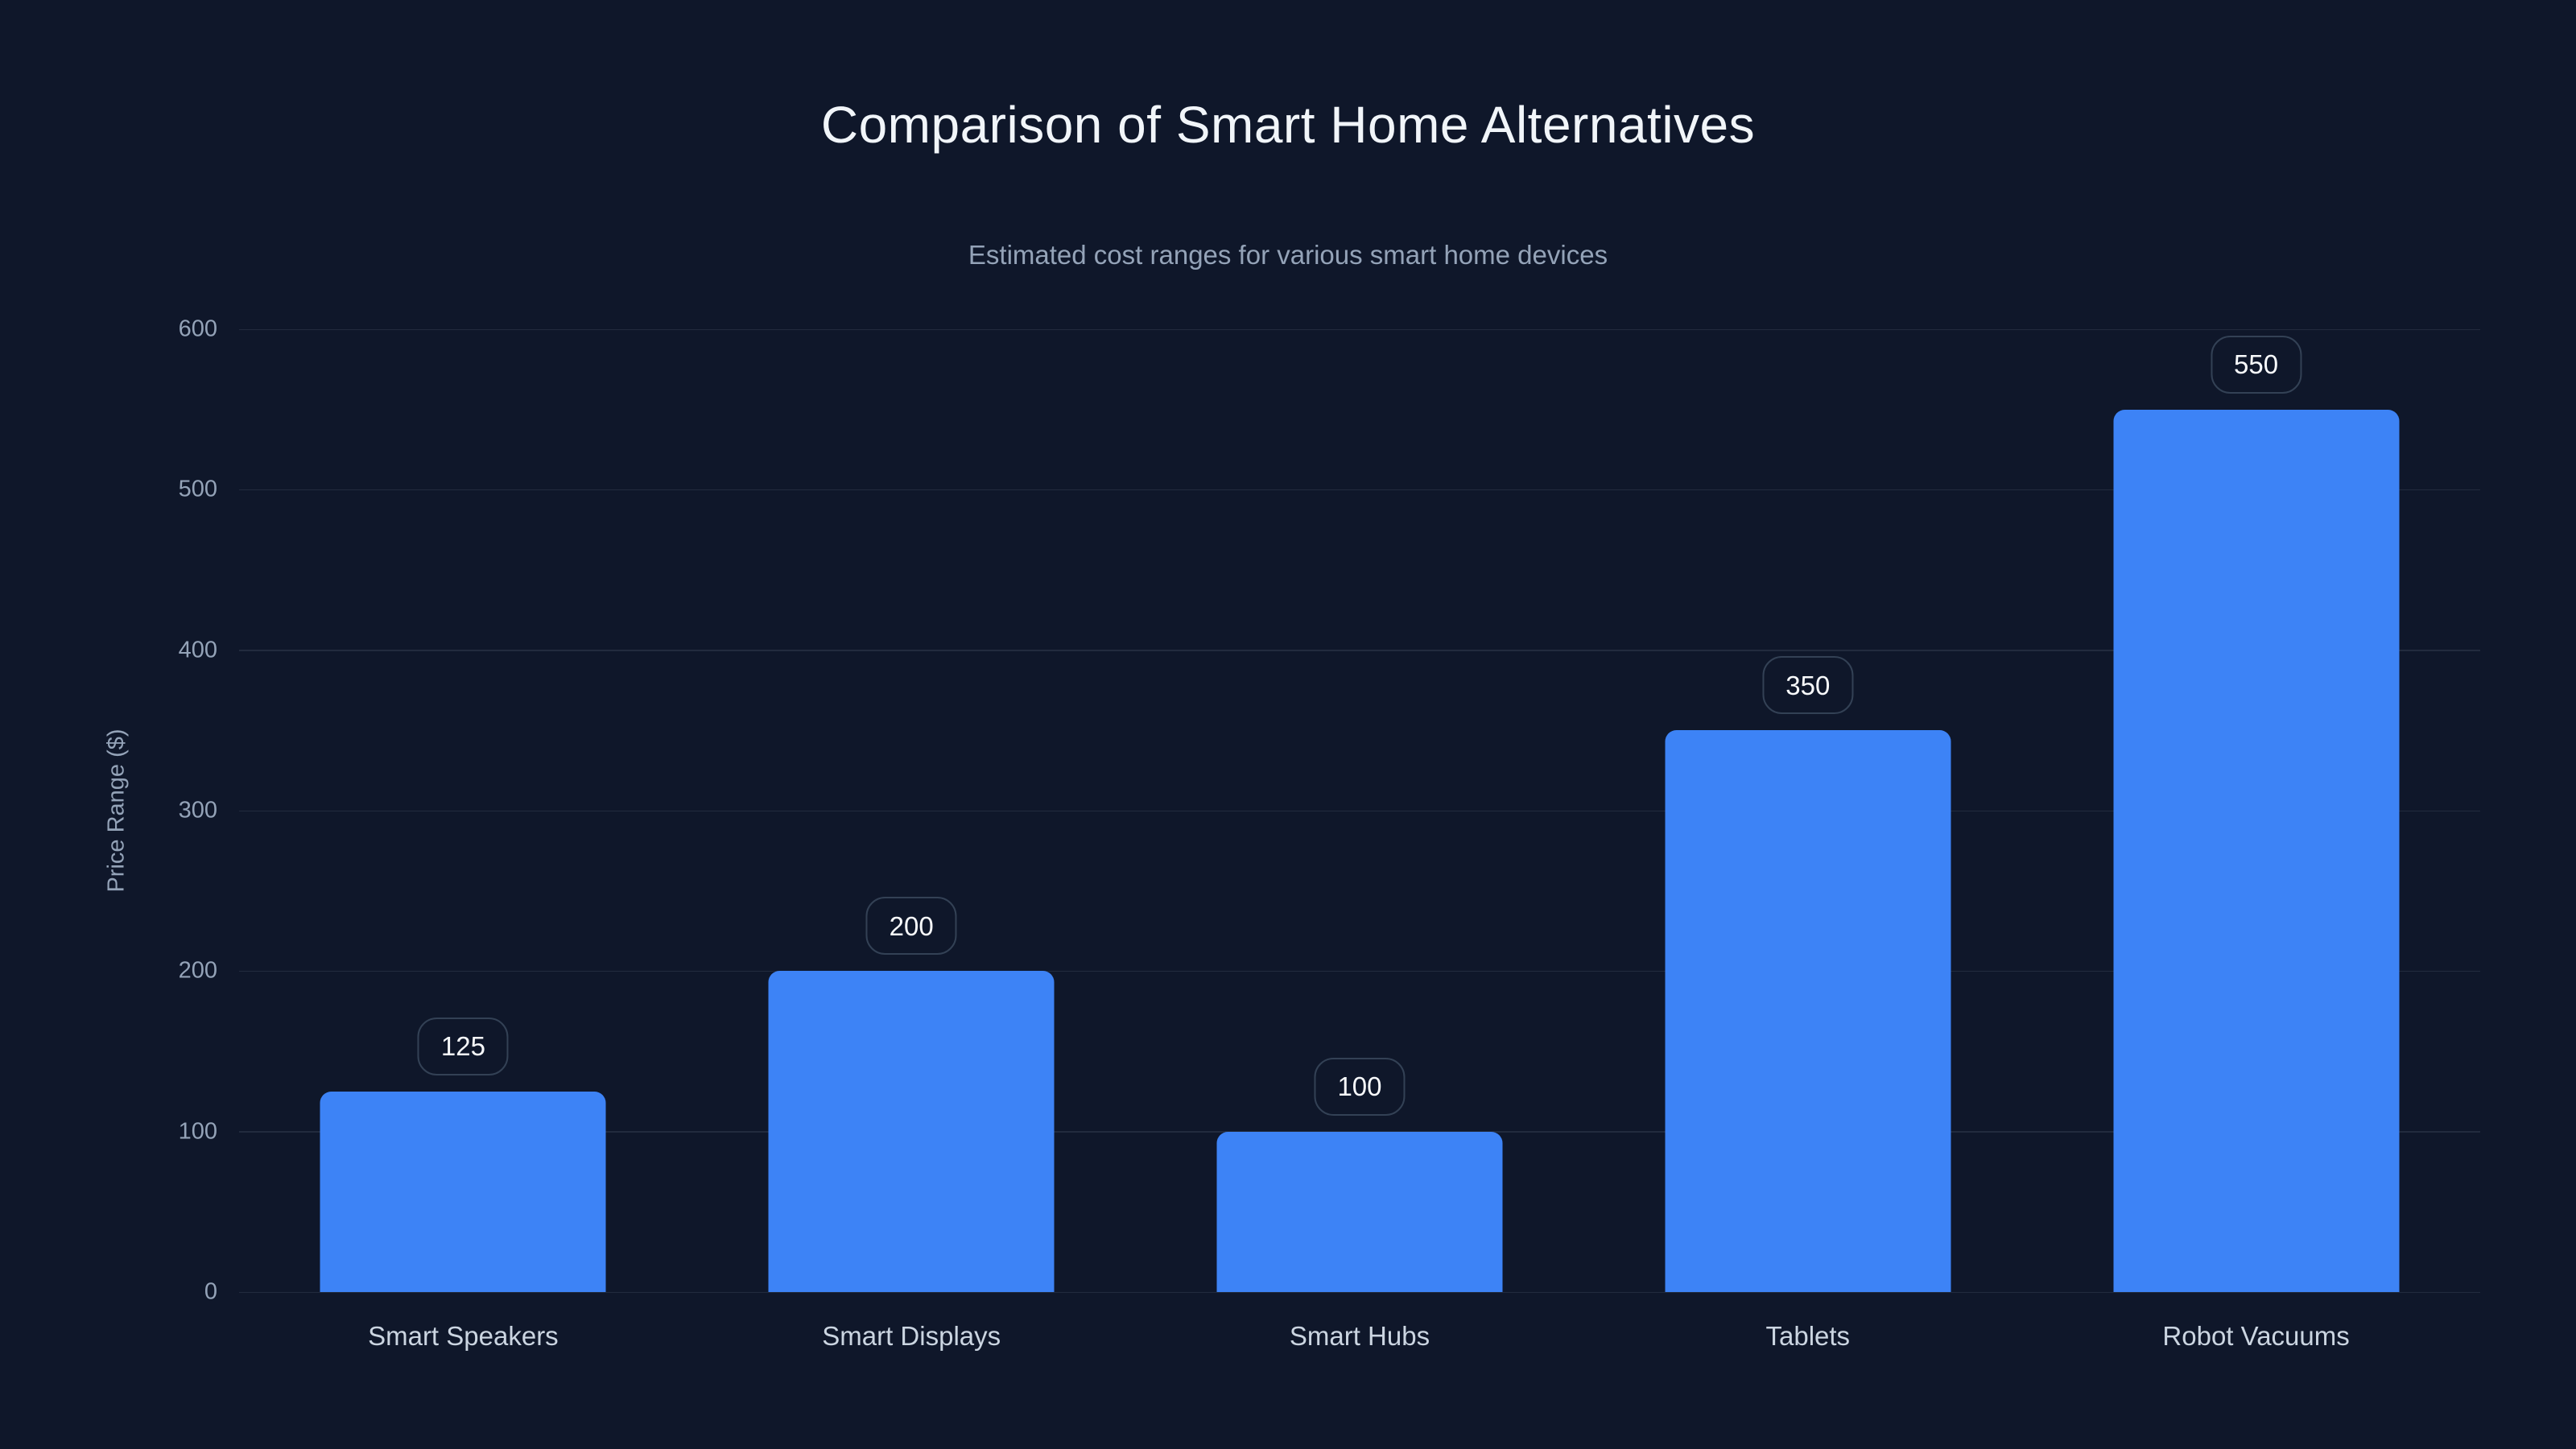 This screenshot has width=2576, height=1449. I want to click on y-tick-label: 400, so click(197, 650).